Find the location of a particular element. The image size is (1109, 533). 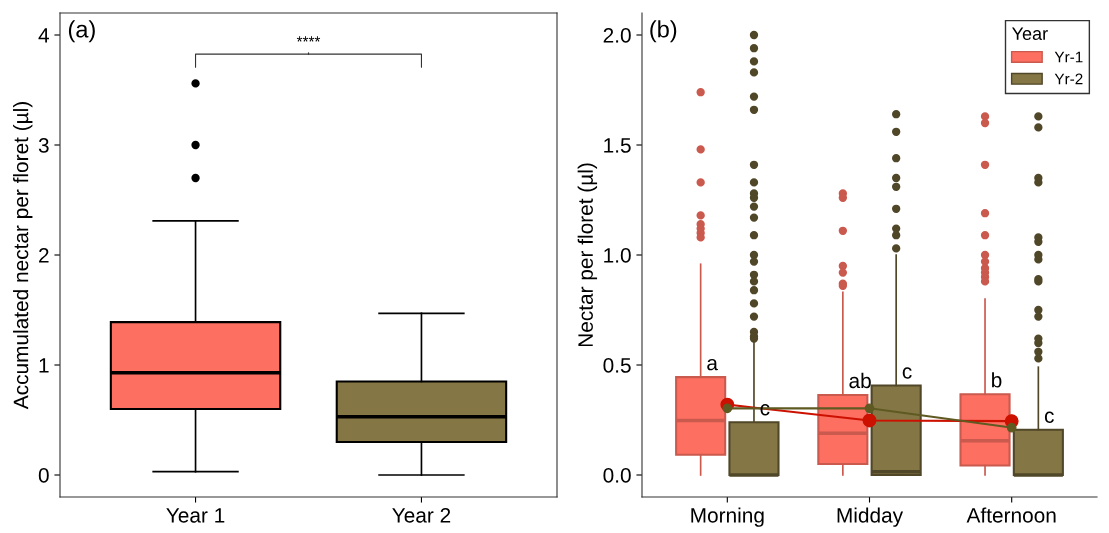

x-tick-label: Afternoon is located at coordinates (1011, 515).